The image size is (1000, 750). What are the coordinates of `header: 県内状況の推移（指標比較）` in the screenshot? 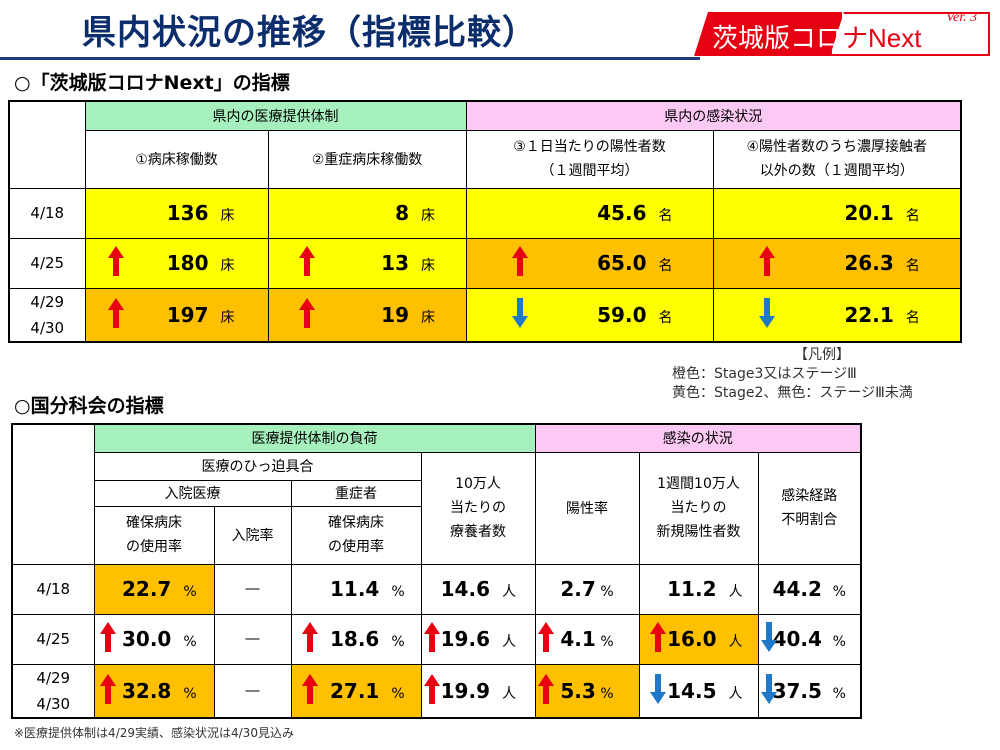 It's located at (350, 30).